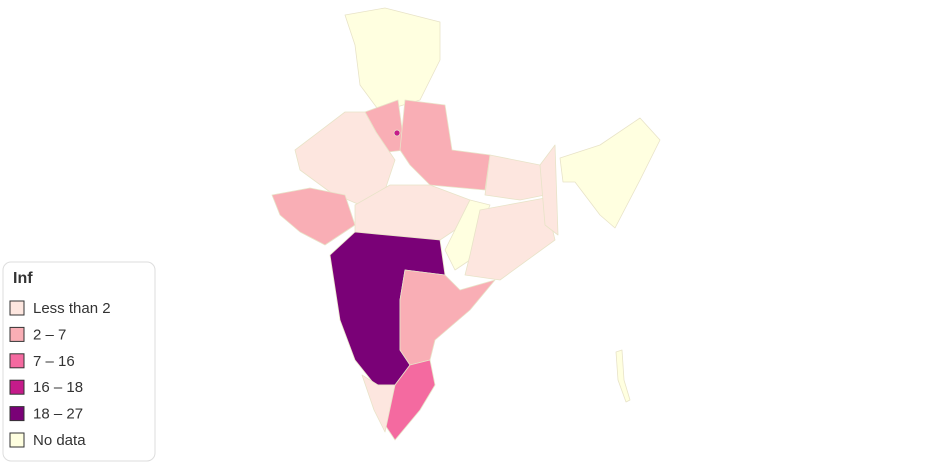  Describe the element at coordinates (58, 387) in the screenshot. I see `legend-label: 16 – 18` at that location.